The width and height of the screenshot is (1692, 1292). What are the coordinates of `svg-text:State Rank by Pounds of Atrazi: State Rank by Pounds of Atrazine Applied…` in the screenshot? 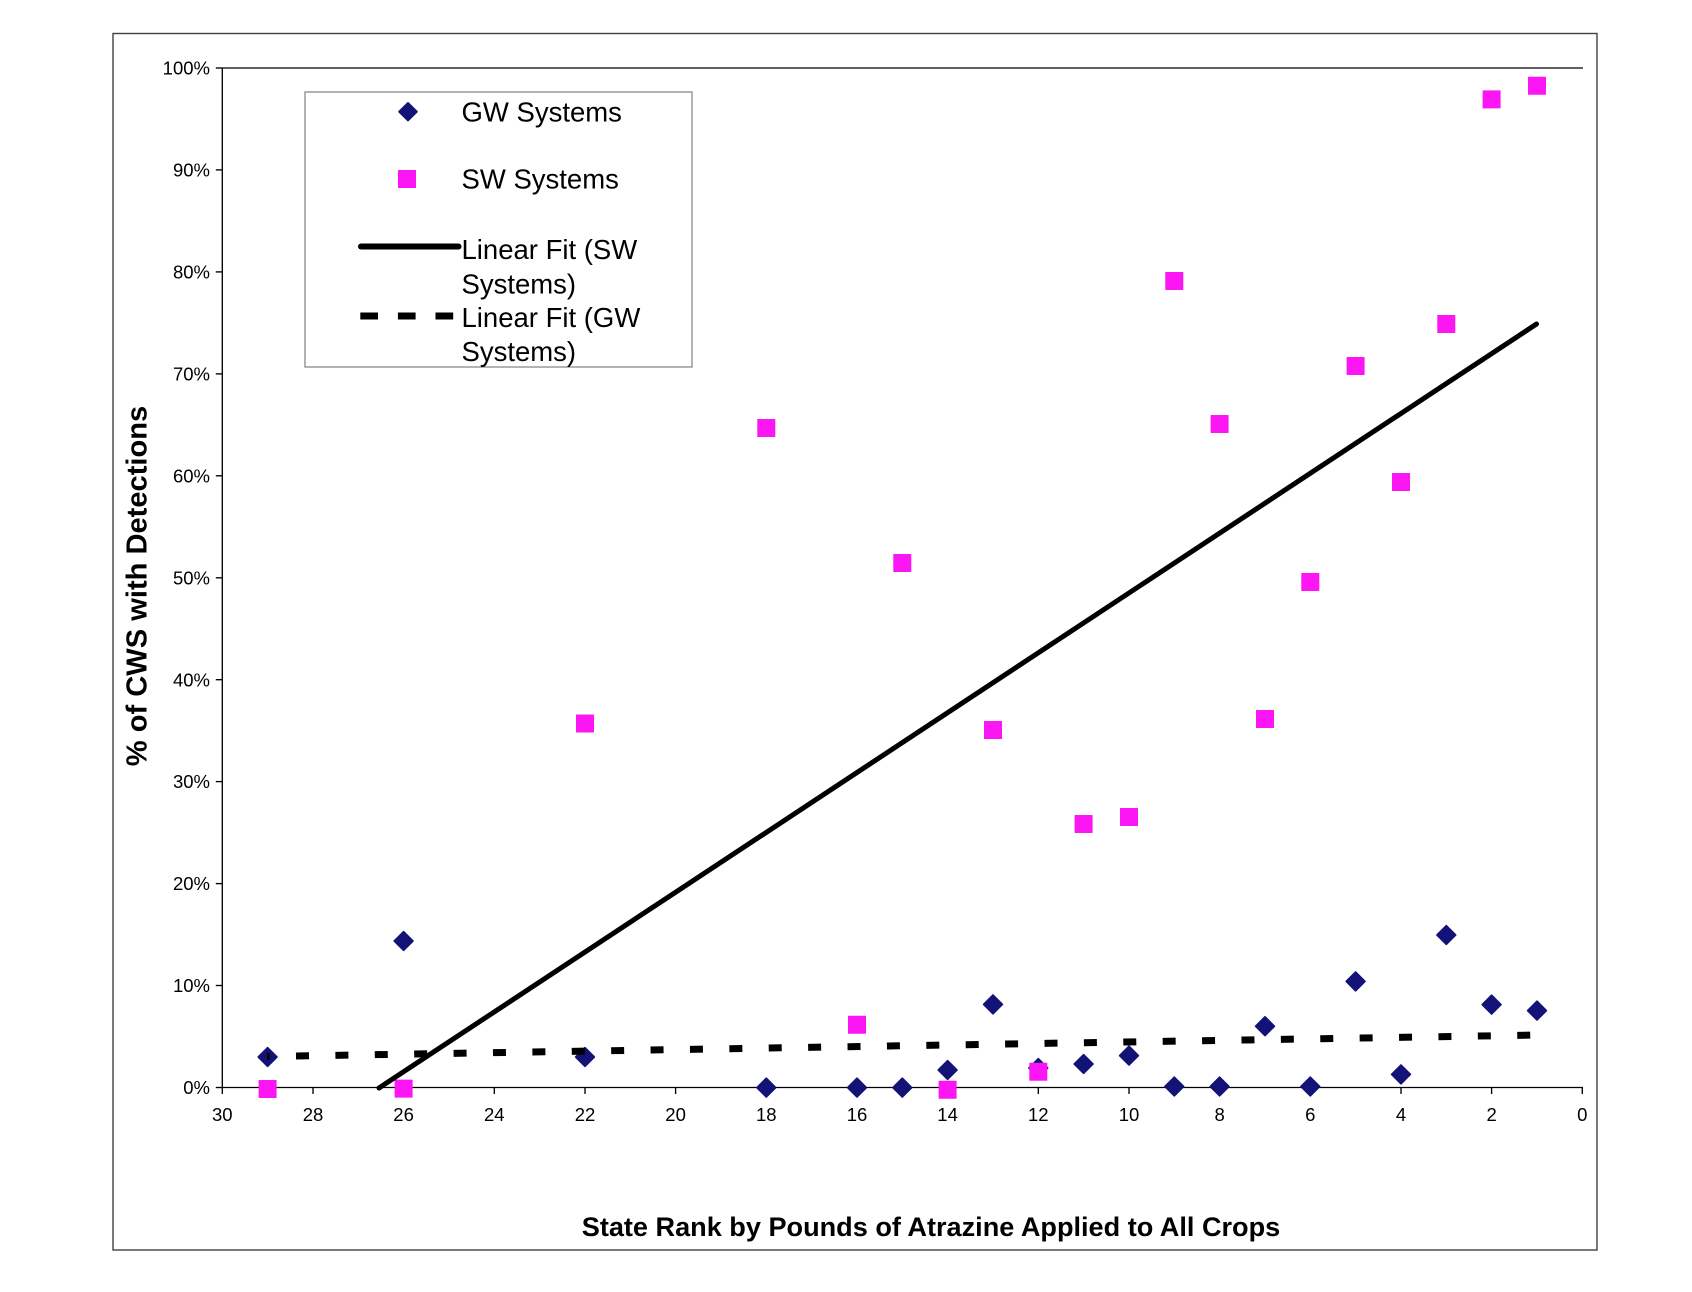 It's located at (931, 1226).